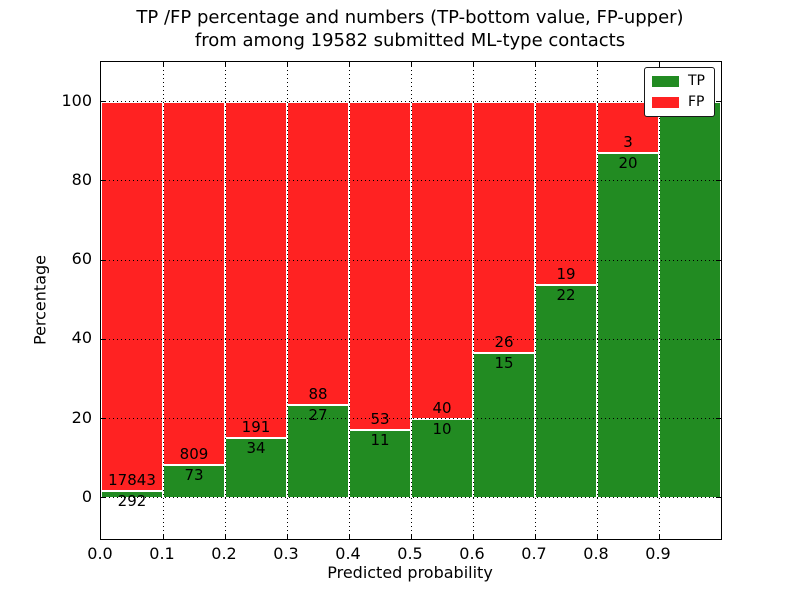  I want to click on y-tick-label-100: 100, so click(76, 100).